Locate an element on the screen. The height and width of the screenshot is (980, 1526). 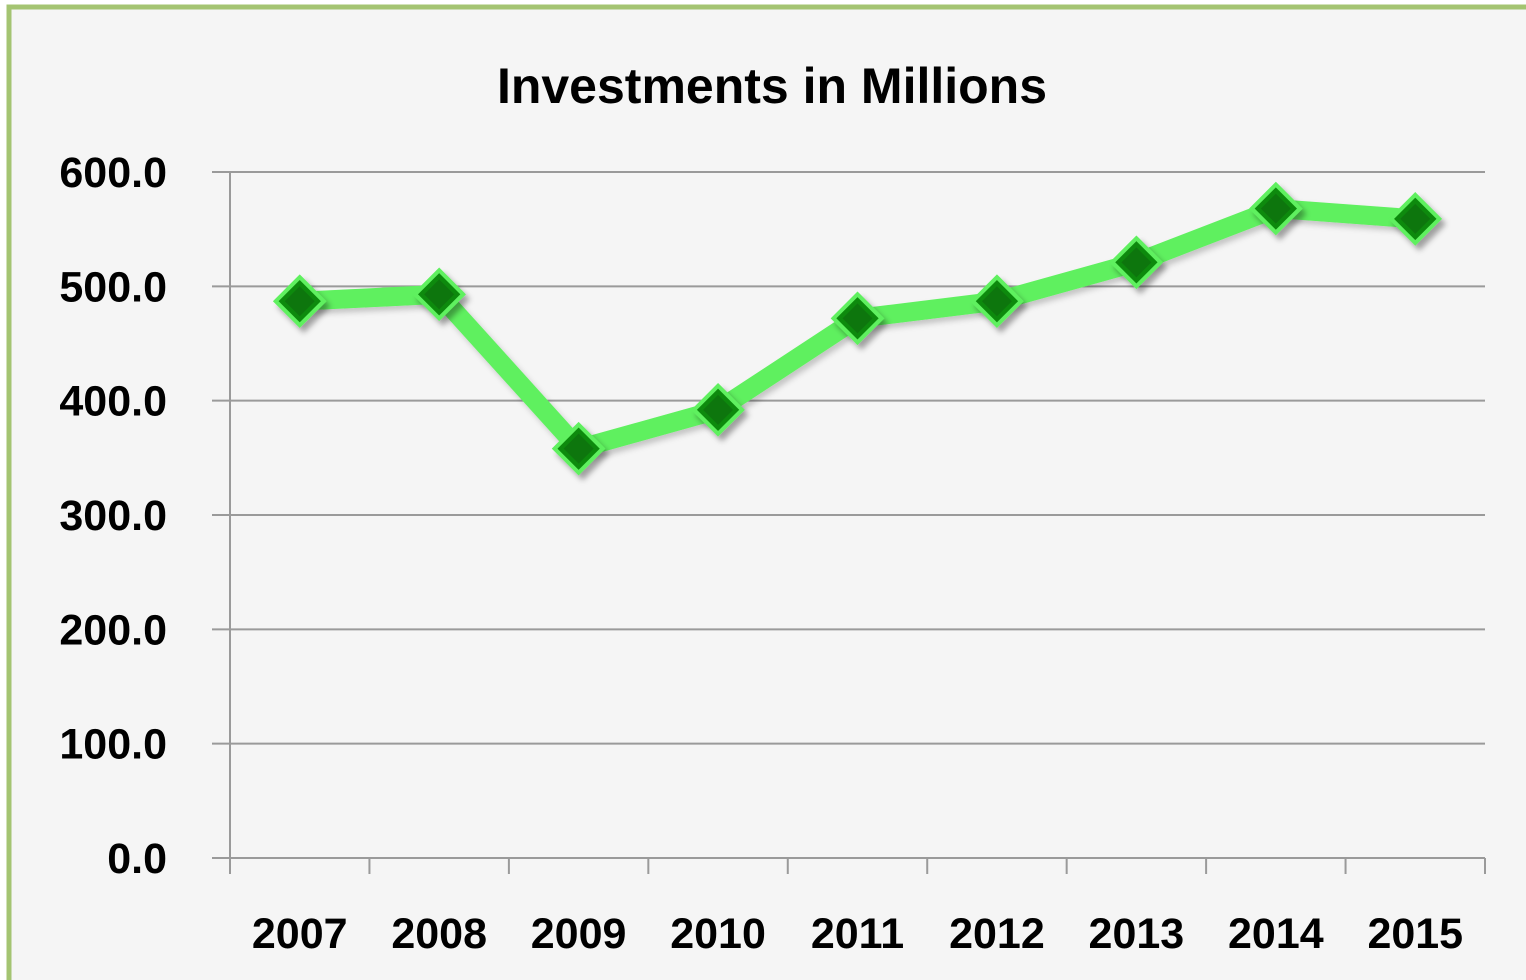
data-point-2008 is located at coordinates (439, 294).